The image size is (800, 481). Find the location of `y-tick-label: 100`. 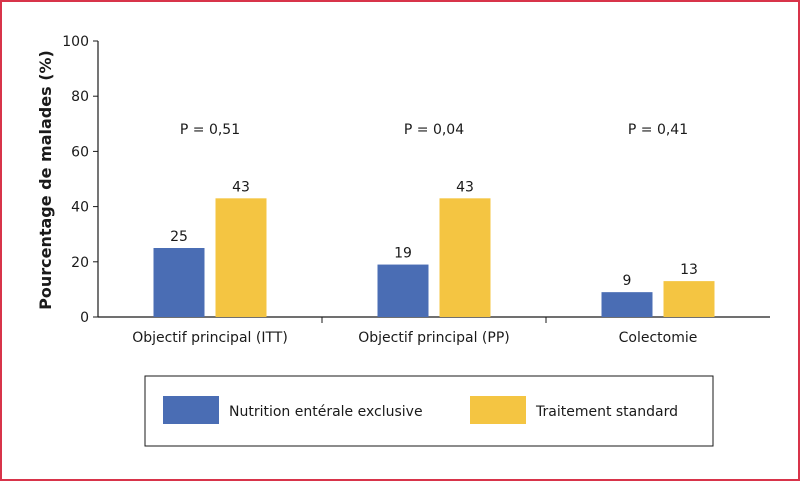

y-tick-label: 100 is located at coordinates (75, 42).